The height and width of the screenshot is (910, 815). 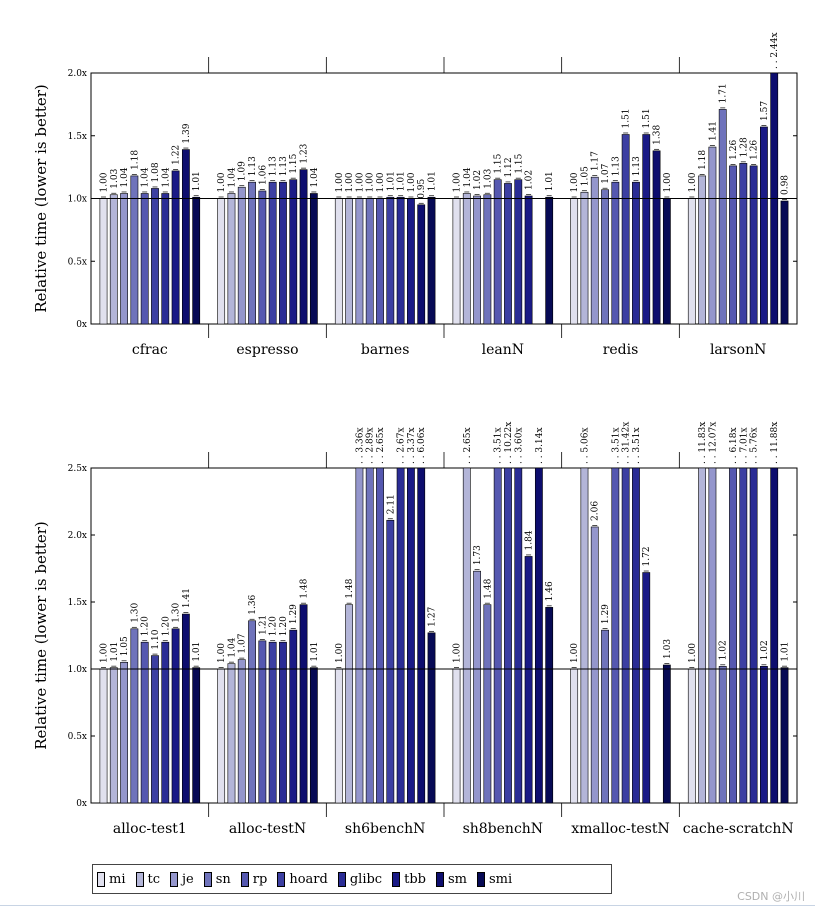 I want to click on data-label: 1.38, so click(x=658, y=134).